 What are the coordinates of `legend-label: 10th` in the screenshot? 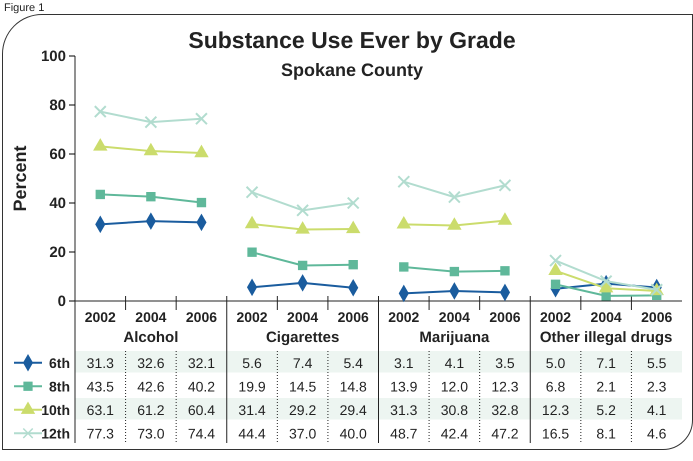 It's located at (55, 410).